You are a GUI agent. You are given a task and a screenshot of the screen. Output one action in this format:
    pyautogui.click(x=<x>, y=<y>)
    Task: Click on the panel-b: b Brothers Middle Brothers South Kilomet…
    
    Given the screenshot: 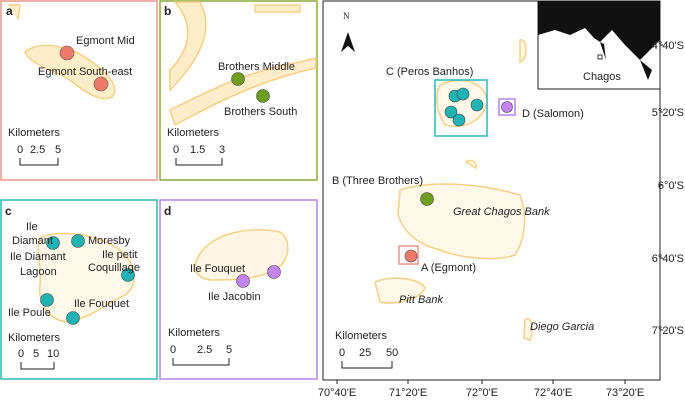 What is the action you would take?
    pyautogui.click(x=238, y=90)
    